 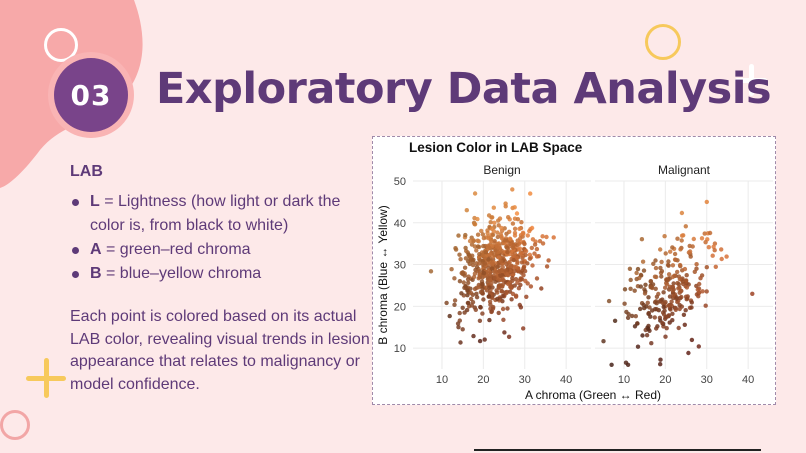 I want to click on decor-circle-yellow, so click(x=663, y=42).